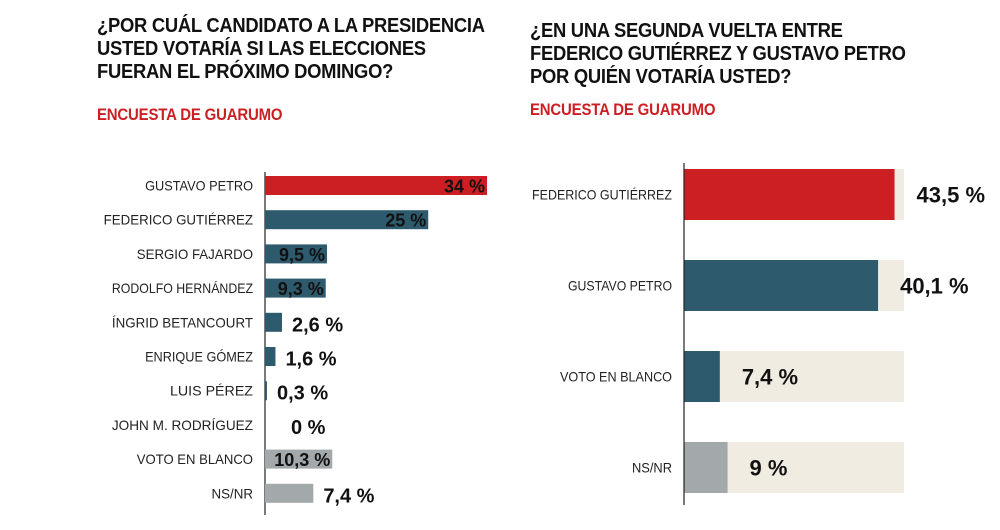 Image resolution: width=1000 pixels, height=530 pixels. Describe the element at coordinates (182, 288) in the screenshot. I see `chart1-category-label: RODOLFO HERNÁNDEZ` at that location.